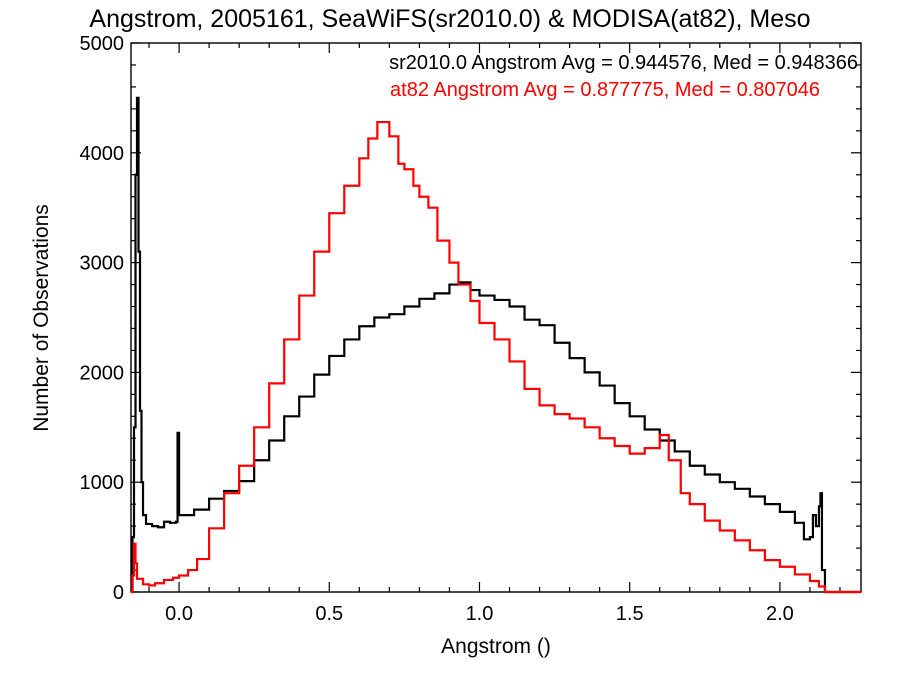  Describe the element at coordinates (102, 483) in the screenshot. I see `y-tick-label: 1000` at that location.